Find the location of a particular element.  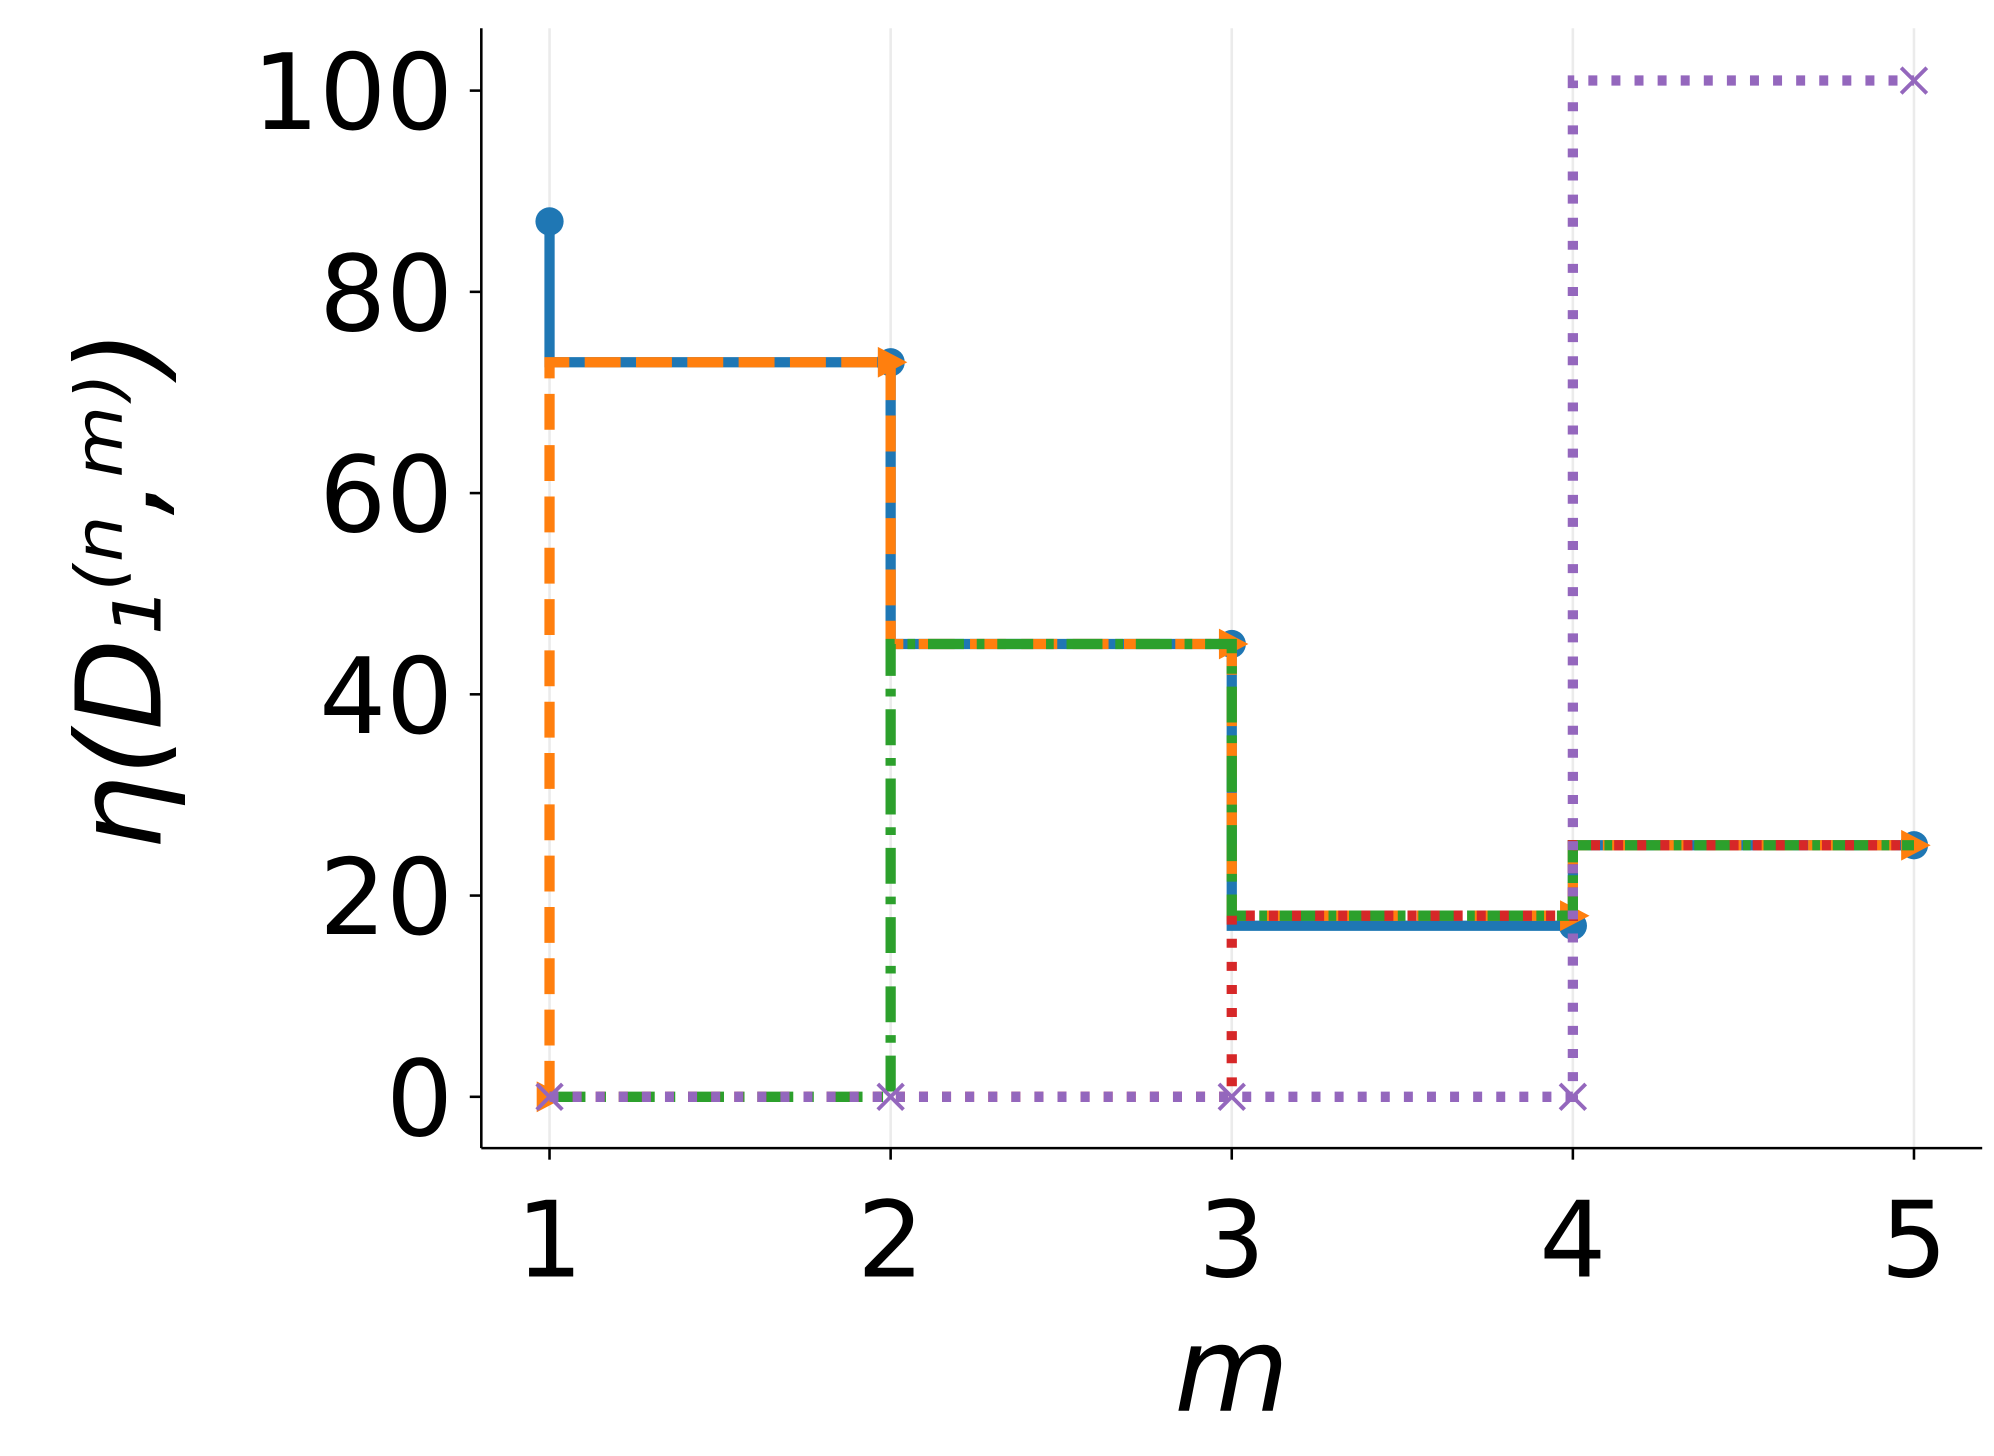

y-tick-label: 20 is located at coordinates (386, 897).